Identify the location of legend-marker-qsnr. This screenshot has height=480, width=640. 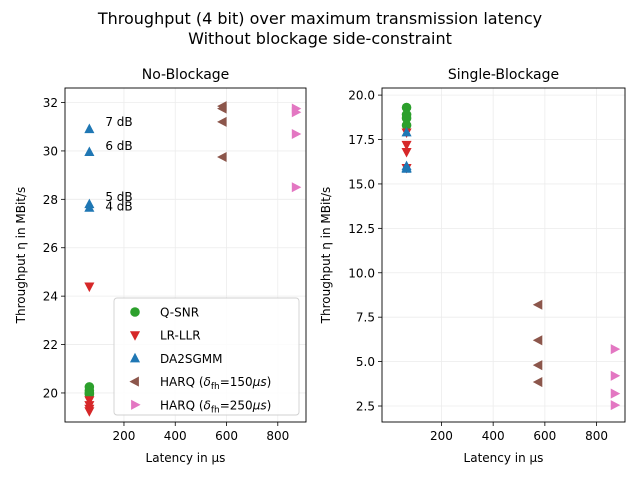
(135, 312).